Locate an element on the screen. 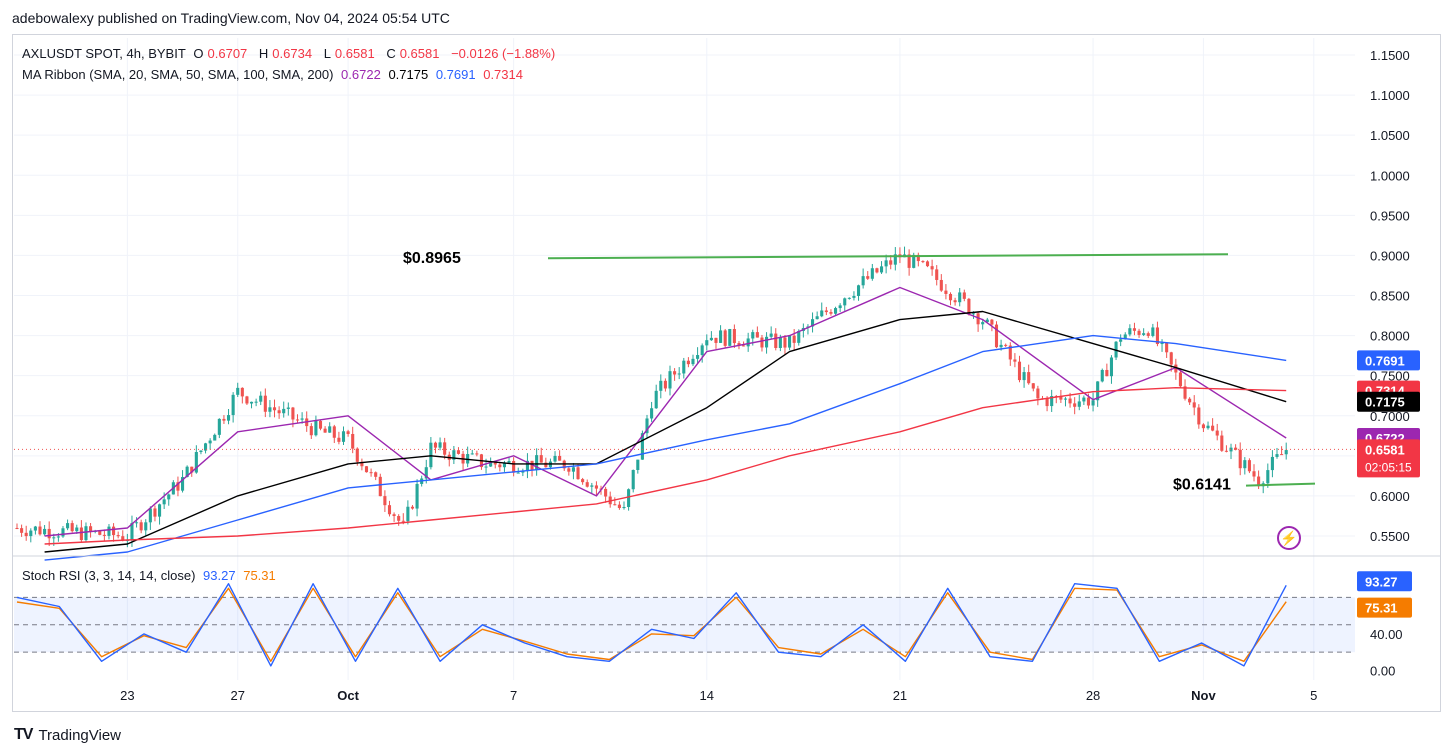 The height and width of the screenshot is (756, 1453). price-tick-label: 1.1000 is located at coordinates (1390, 95).